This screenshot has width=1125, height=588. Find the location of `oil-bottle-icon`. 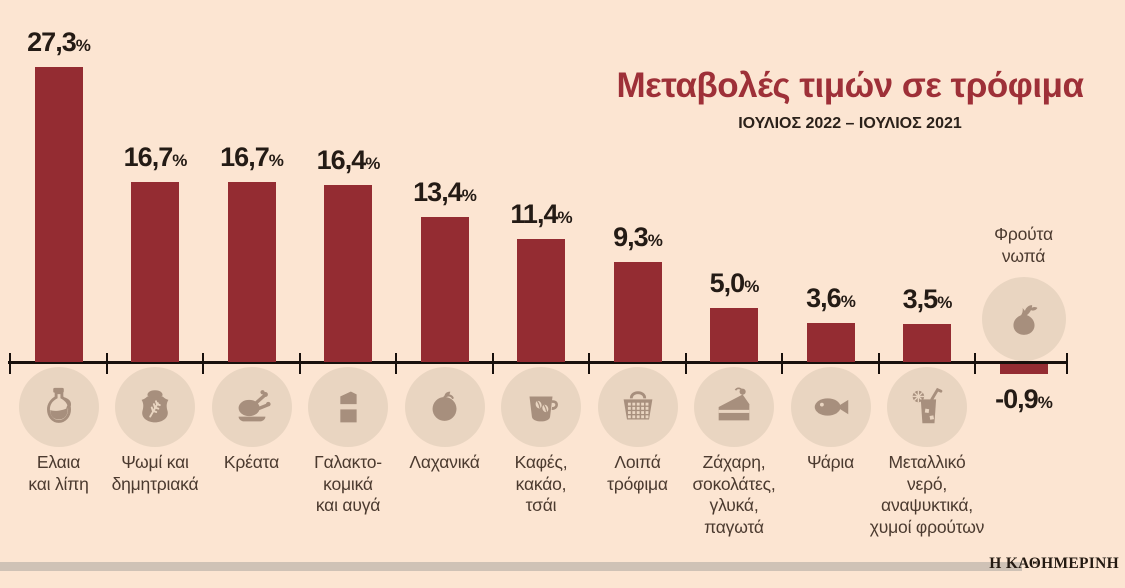

oil-bottle-icon is located at coordinates (58, 405).